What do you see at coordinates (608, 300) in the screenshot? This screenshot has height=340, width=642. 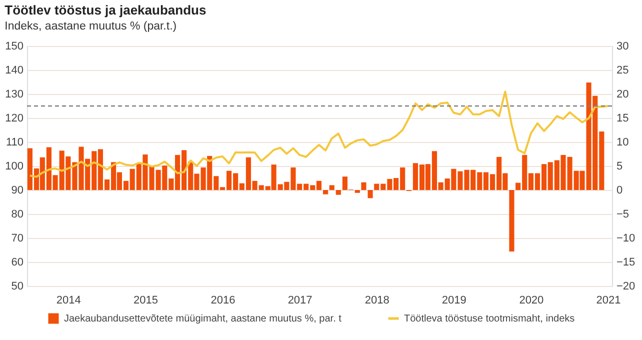 I see `x-tick-label: 2021` at bounding box center [608, 300].